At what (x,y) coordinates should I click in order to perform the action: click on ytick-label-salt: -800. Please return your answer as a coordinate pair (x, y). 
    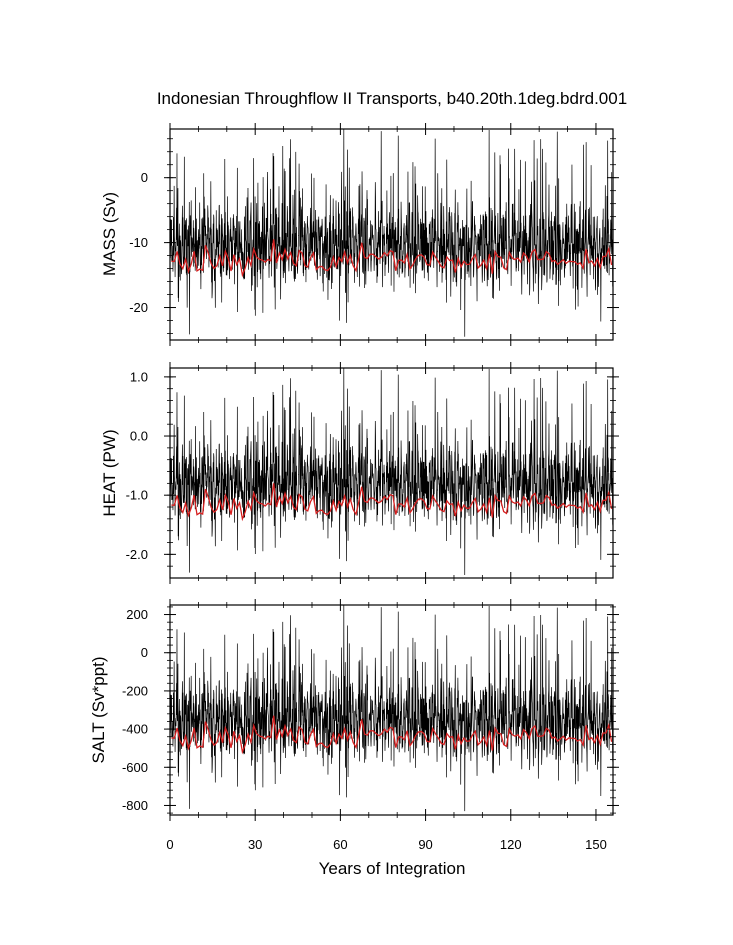
    Looking at the image, I should click on (135, 805).